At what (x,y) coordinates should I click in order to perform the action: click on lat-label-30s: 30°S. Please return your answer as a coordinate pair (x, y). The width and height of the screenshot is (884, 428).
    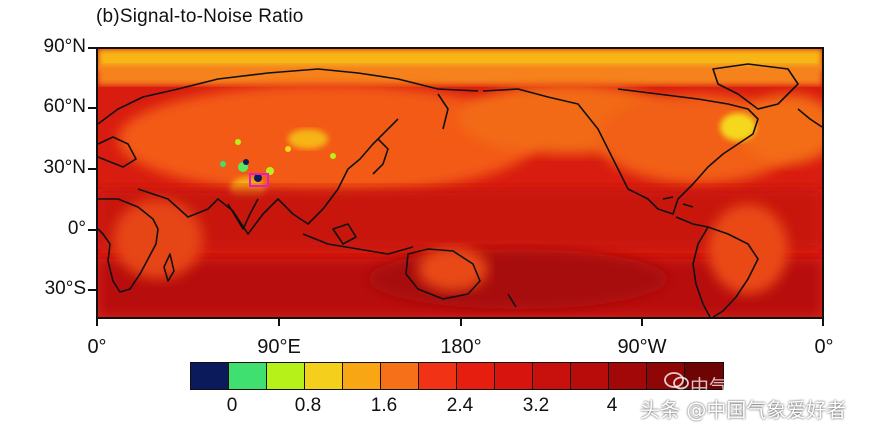
    Looking at the image, I should click on (65, 288).